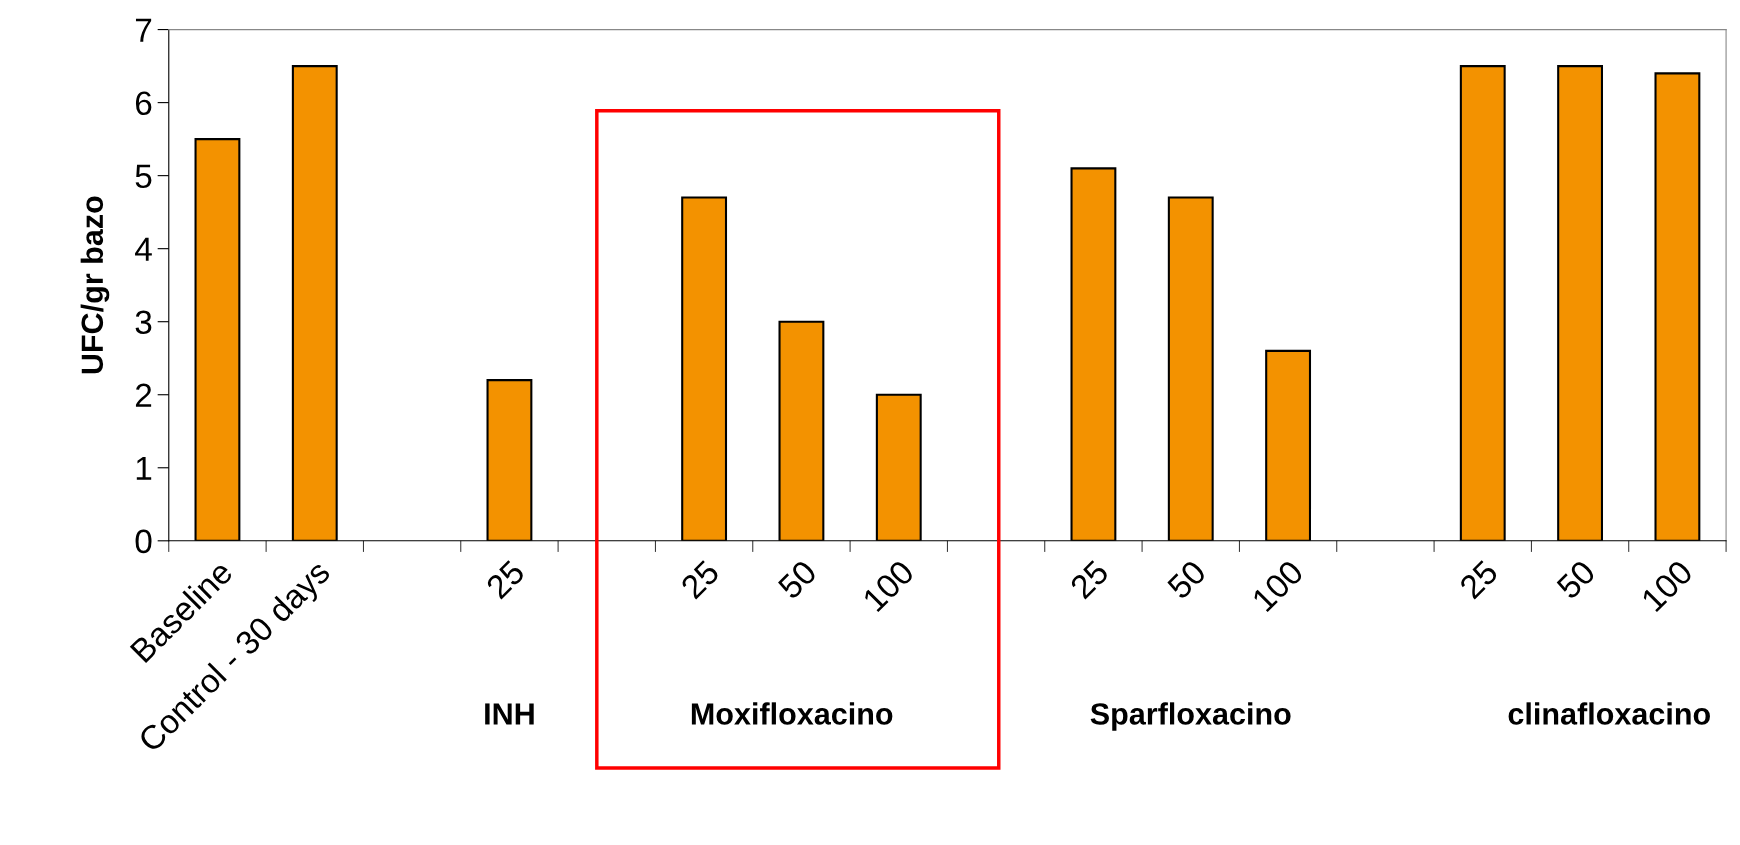 The width and height of the screenshot is (1740, 845). I want to click on y-tick-label: 0, so click(143, 541).